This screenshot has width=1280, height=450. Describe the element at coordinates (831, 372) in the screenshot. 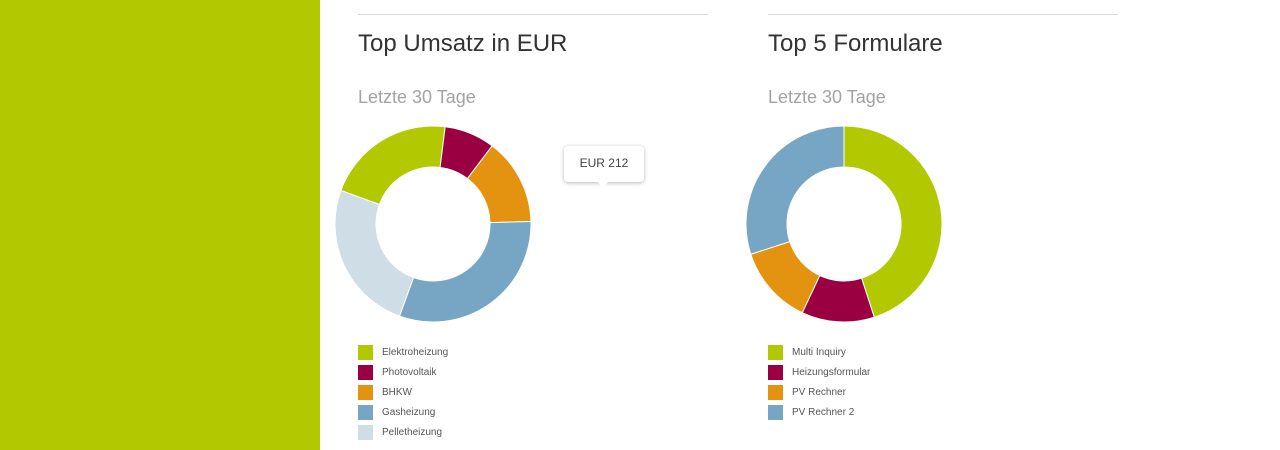

I see `legend-label: Heizungsformular` at that location.